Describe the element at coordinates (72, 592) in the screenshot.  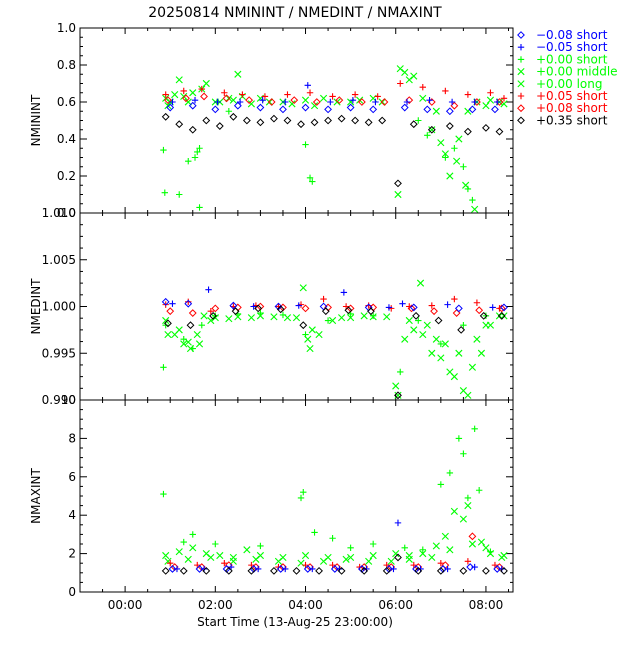
I see `y-tick-label: 0` at that location.